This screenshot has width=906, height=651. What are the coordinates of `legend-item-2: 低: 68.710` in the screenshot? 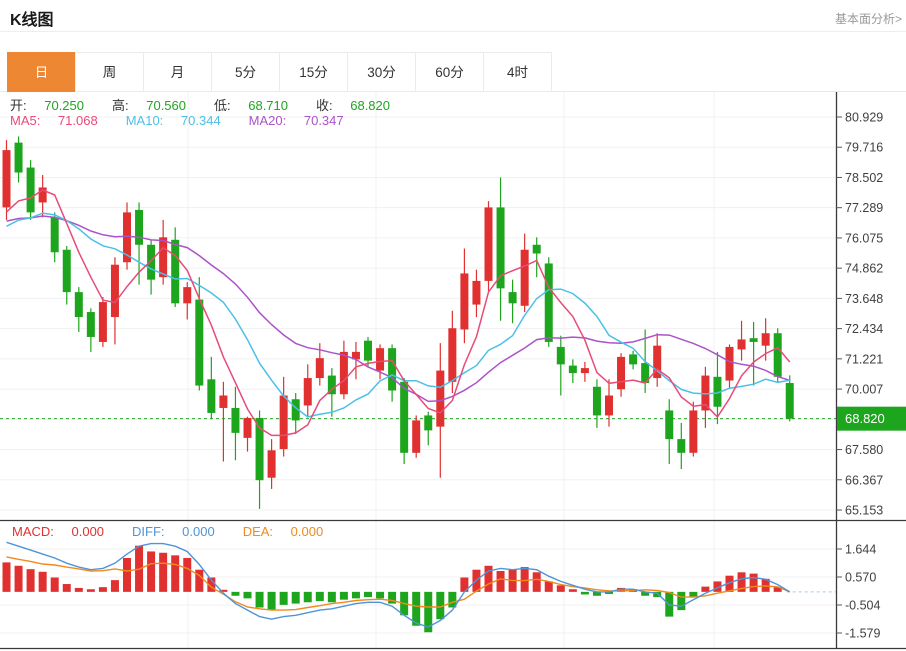 It's located at (251, 105).